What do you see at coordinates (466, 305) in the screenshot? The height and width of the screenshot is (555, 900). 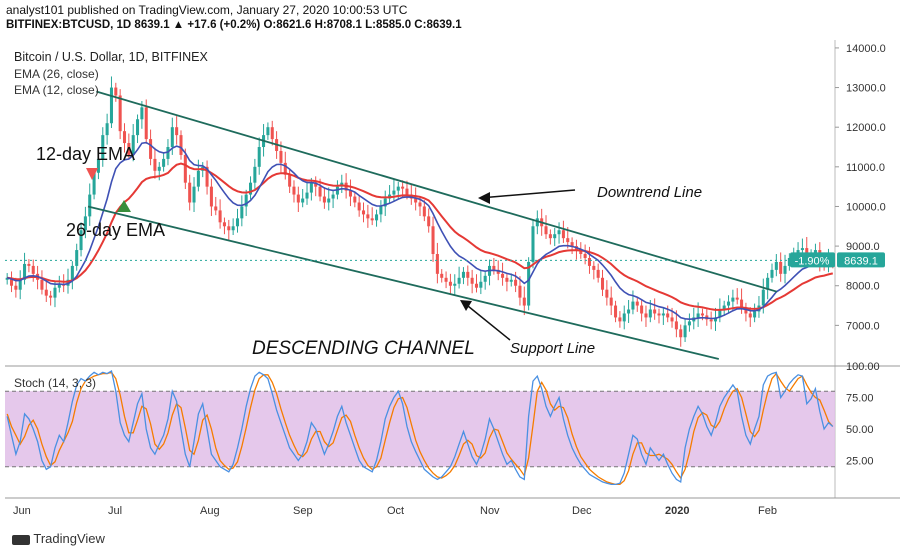 I see `support-arrowhead` at bounding box center [466, 305].